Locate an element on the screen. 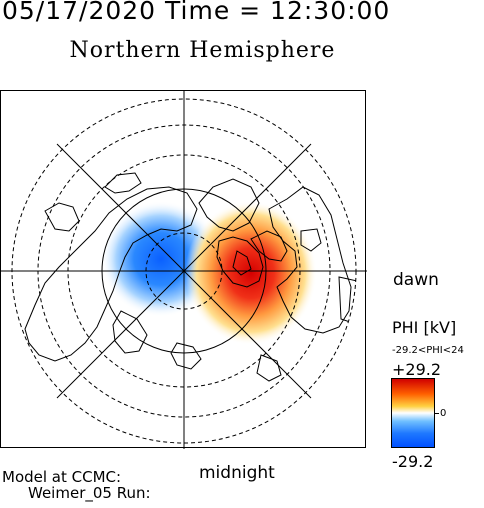 This screenshot has width=484, height=508. header-datetime: 05/17/2020 Time = 12:30:00 is located at coordinates (196, 12).